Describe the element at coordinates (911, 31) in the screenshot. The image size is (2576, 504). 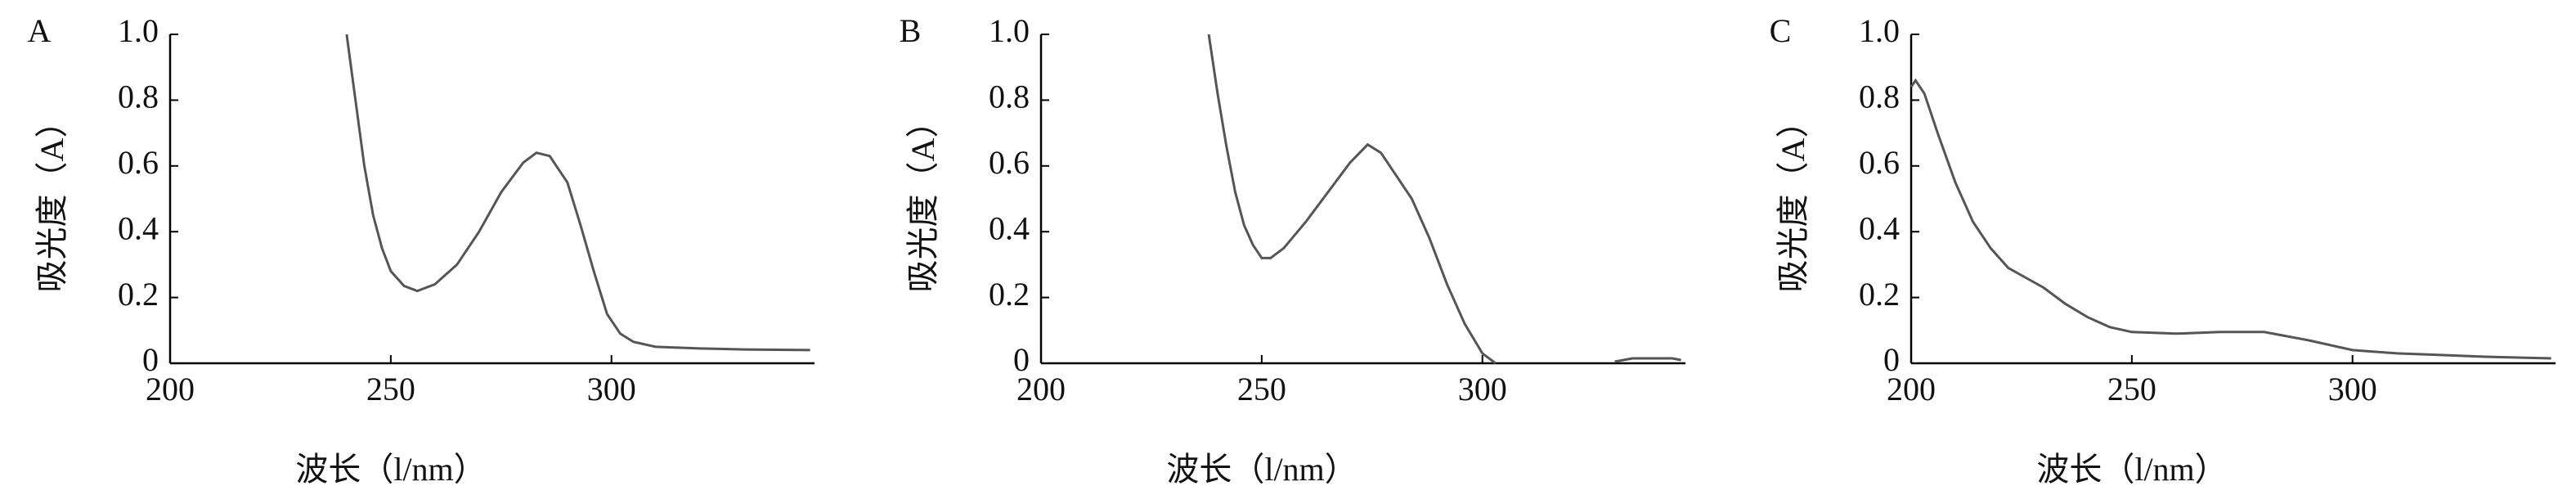
I see `panel-label: B` at that location.